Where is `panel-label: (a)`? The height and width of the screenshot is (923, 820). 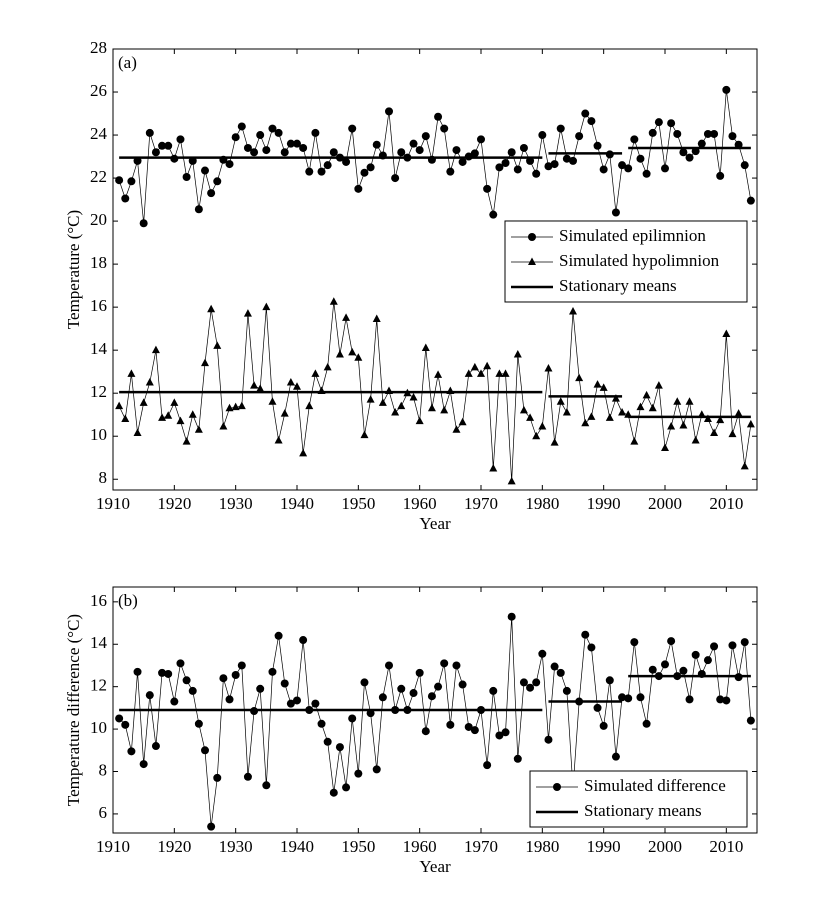
panel-label: (a) is located at coordinates (127, 62).